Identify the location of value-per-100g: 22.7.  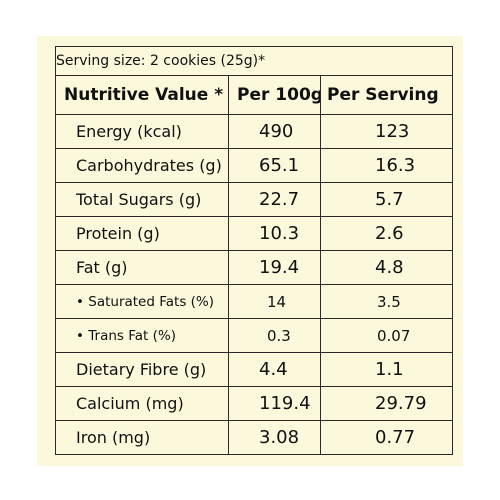
(274, 199).